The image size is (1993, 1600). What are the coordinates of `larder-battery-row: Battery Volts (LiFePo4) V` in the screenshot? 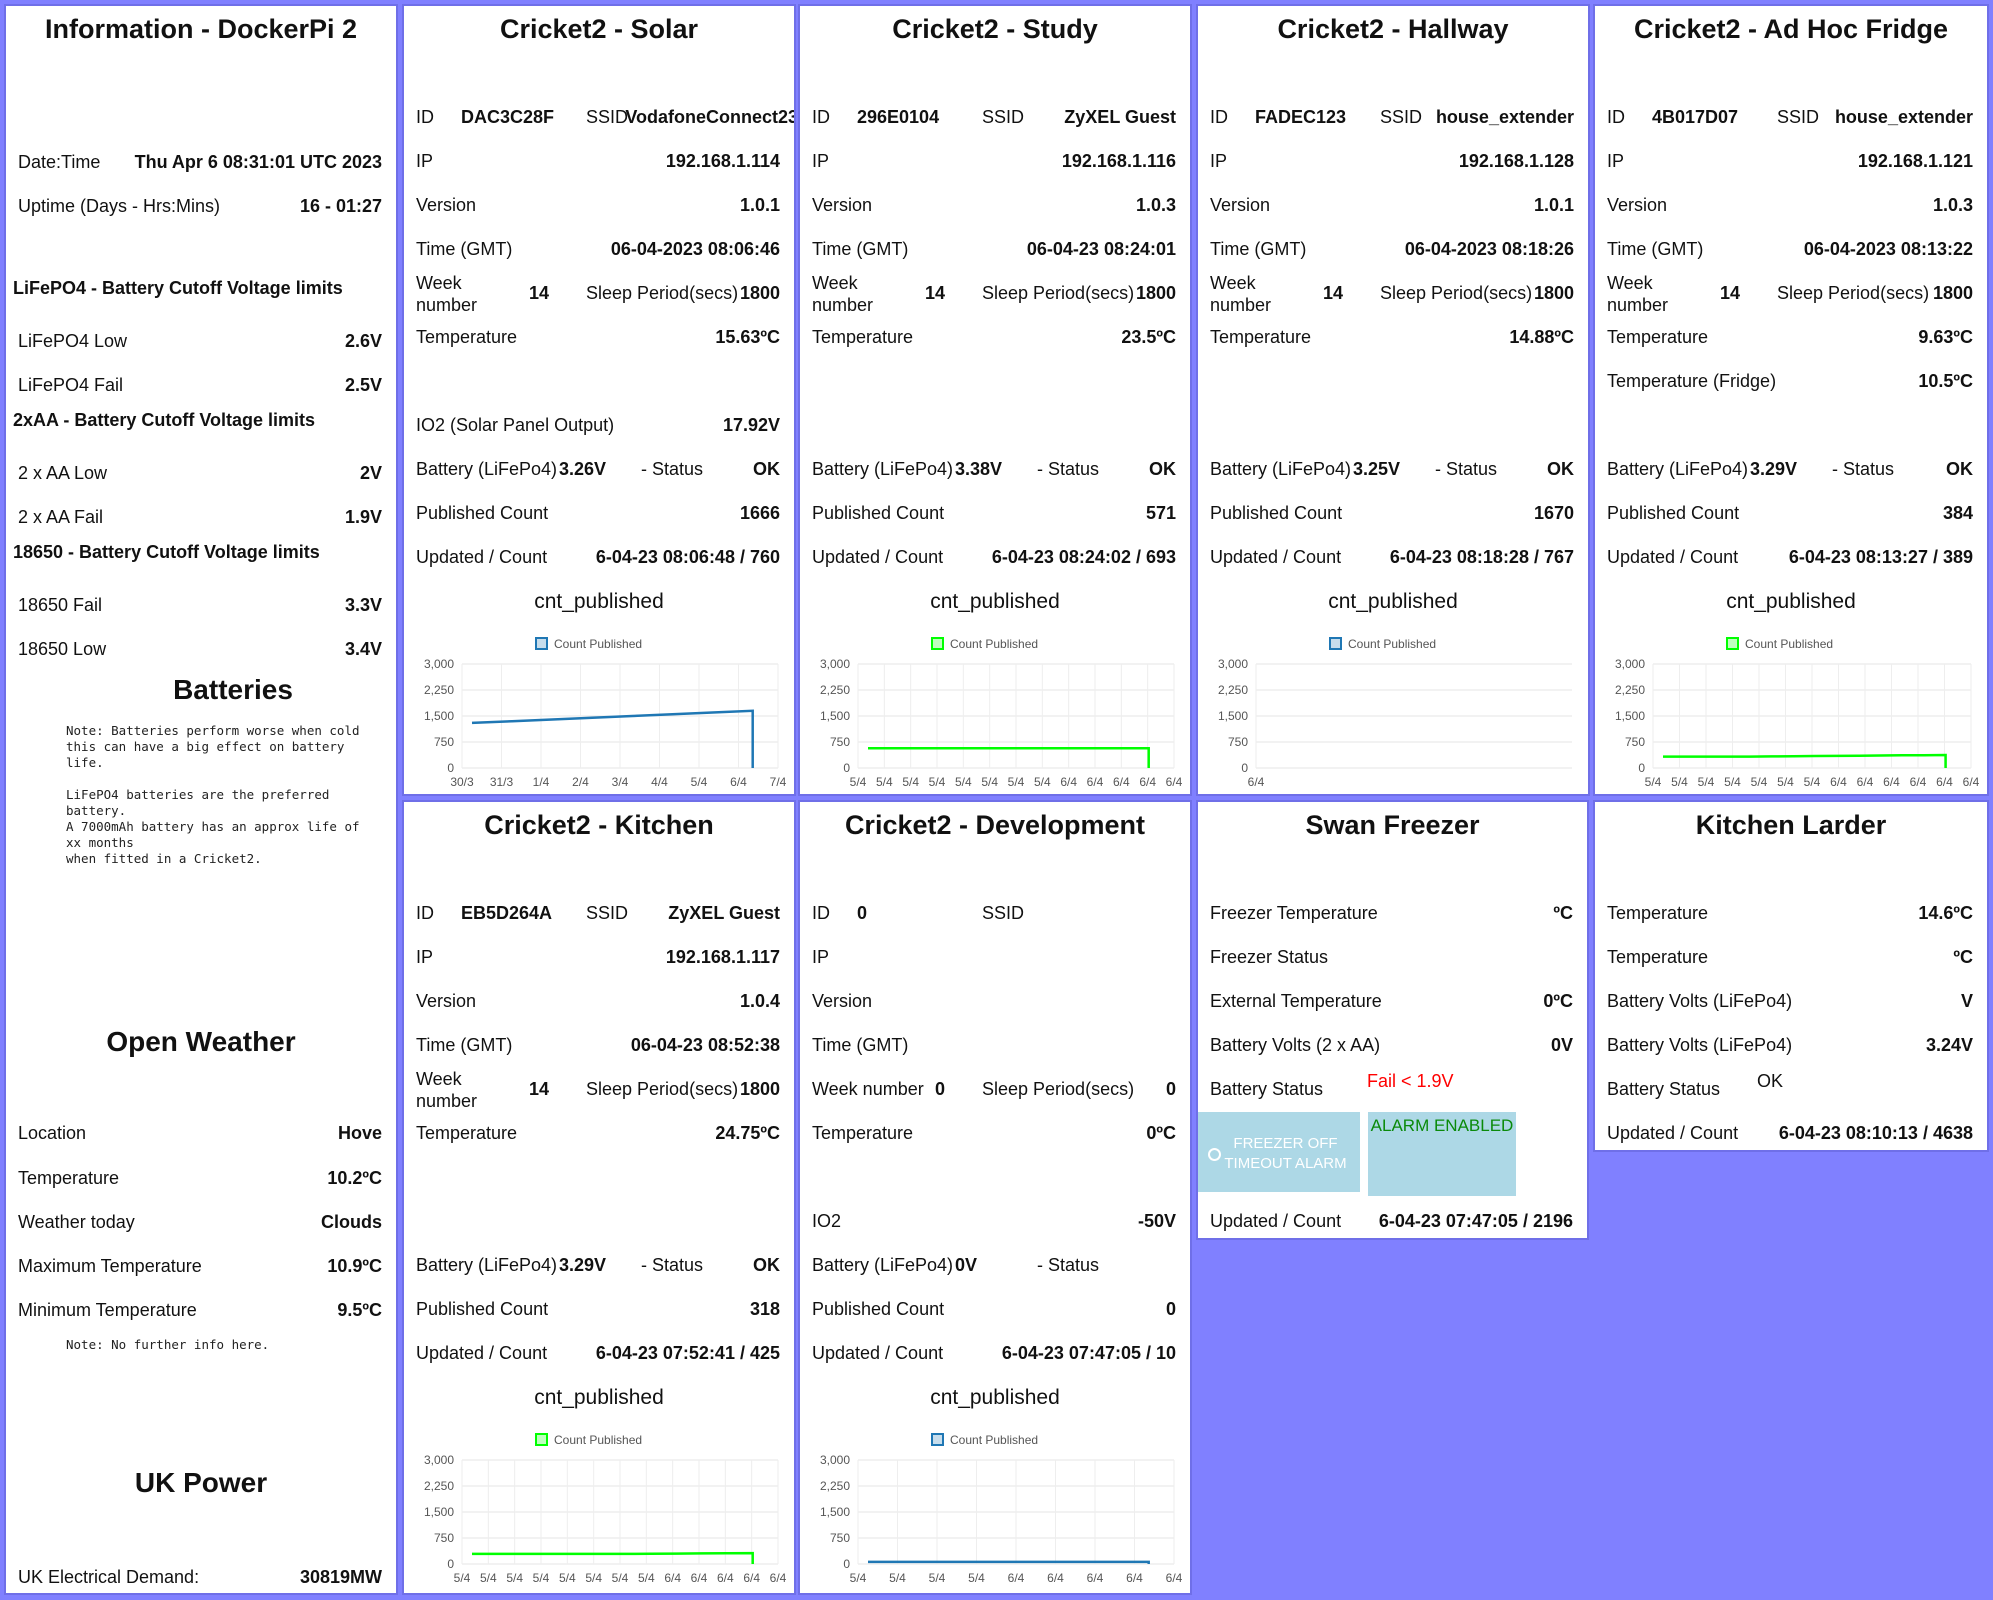 It's located at (1790, 1001).